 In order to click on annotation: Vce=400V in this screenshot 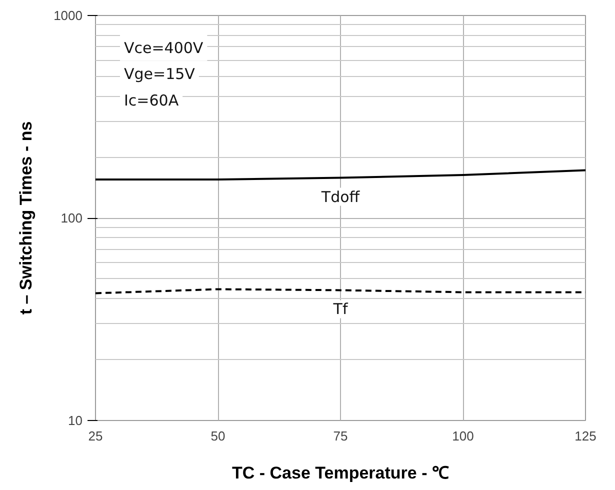, I will do `click(164, 47)`.